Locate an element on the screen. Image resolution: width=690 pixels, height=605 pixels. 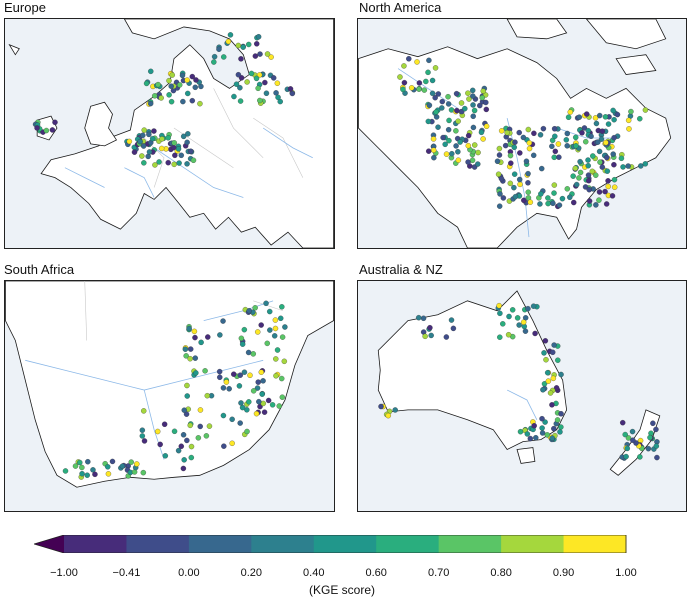
colorbar-tick-label: 0.00 is located at coordinates (189, 573).